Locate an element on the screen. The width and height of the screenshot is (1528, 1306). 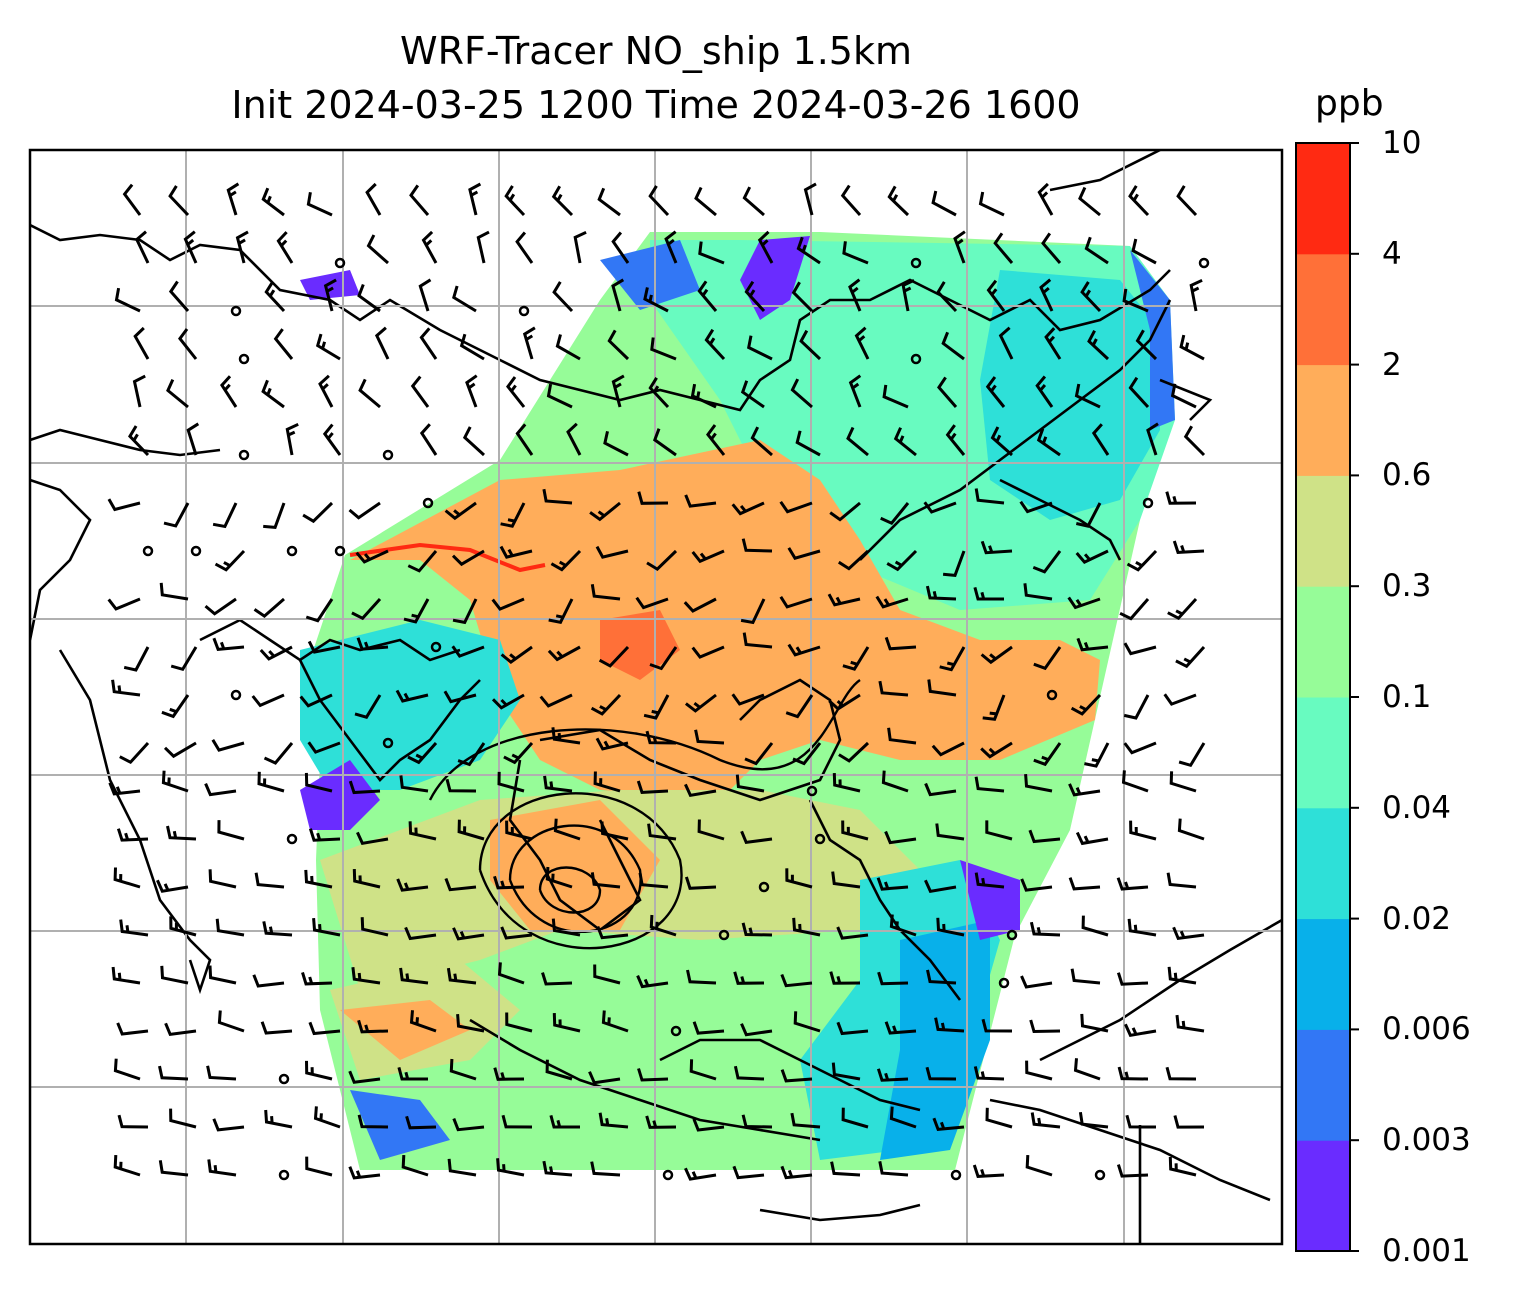
colorbar-tick-label: 0.003 is located at coordinates (1426, 1140).